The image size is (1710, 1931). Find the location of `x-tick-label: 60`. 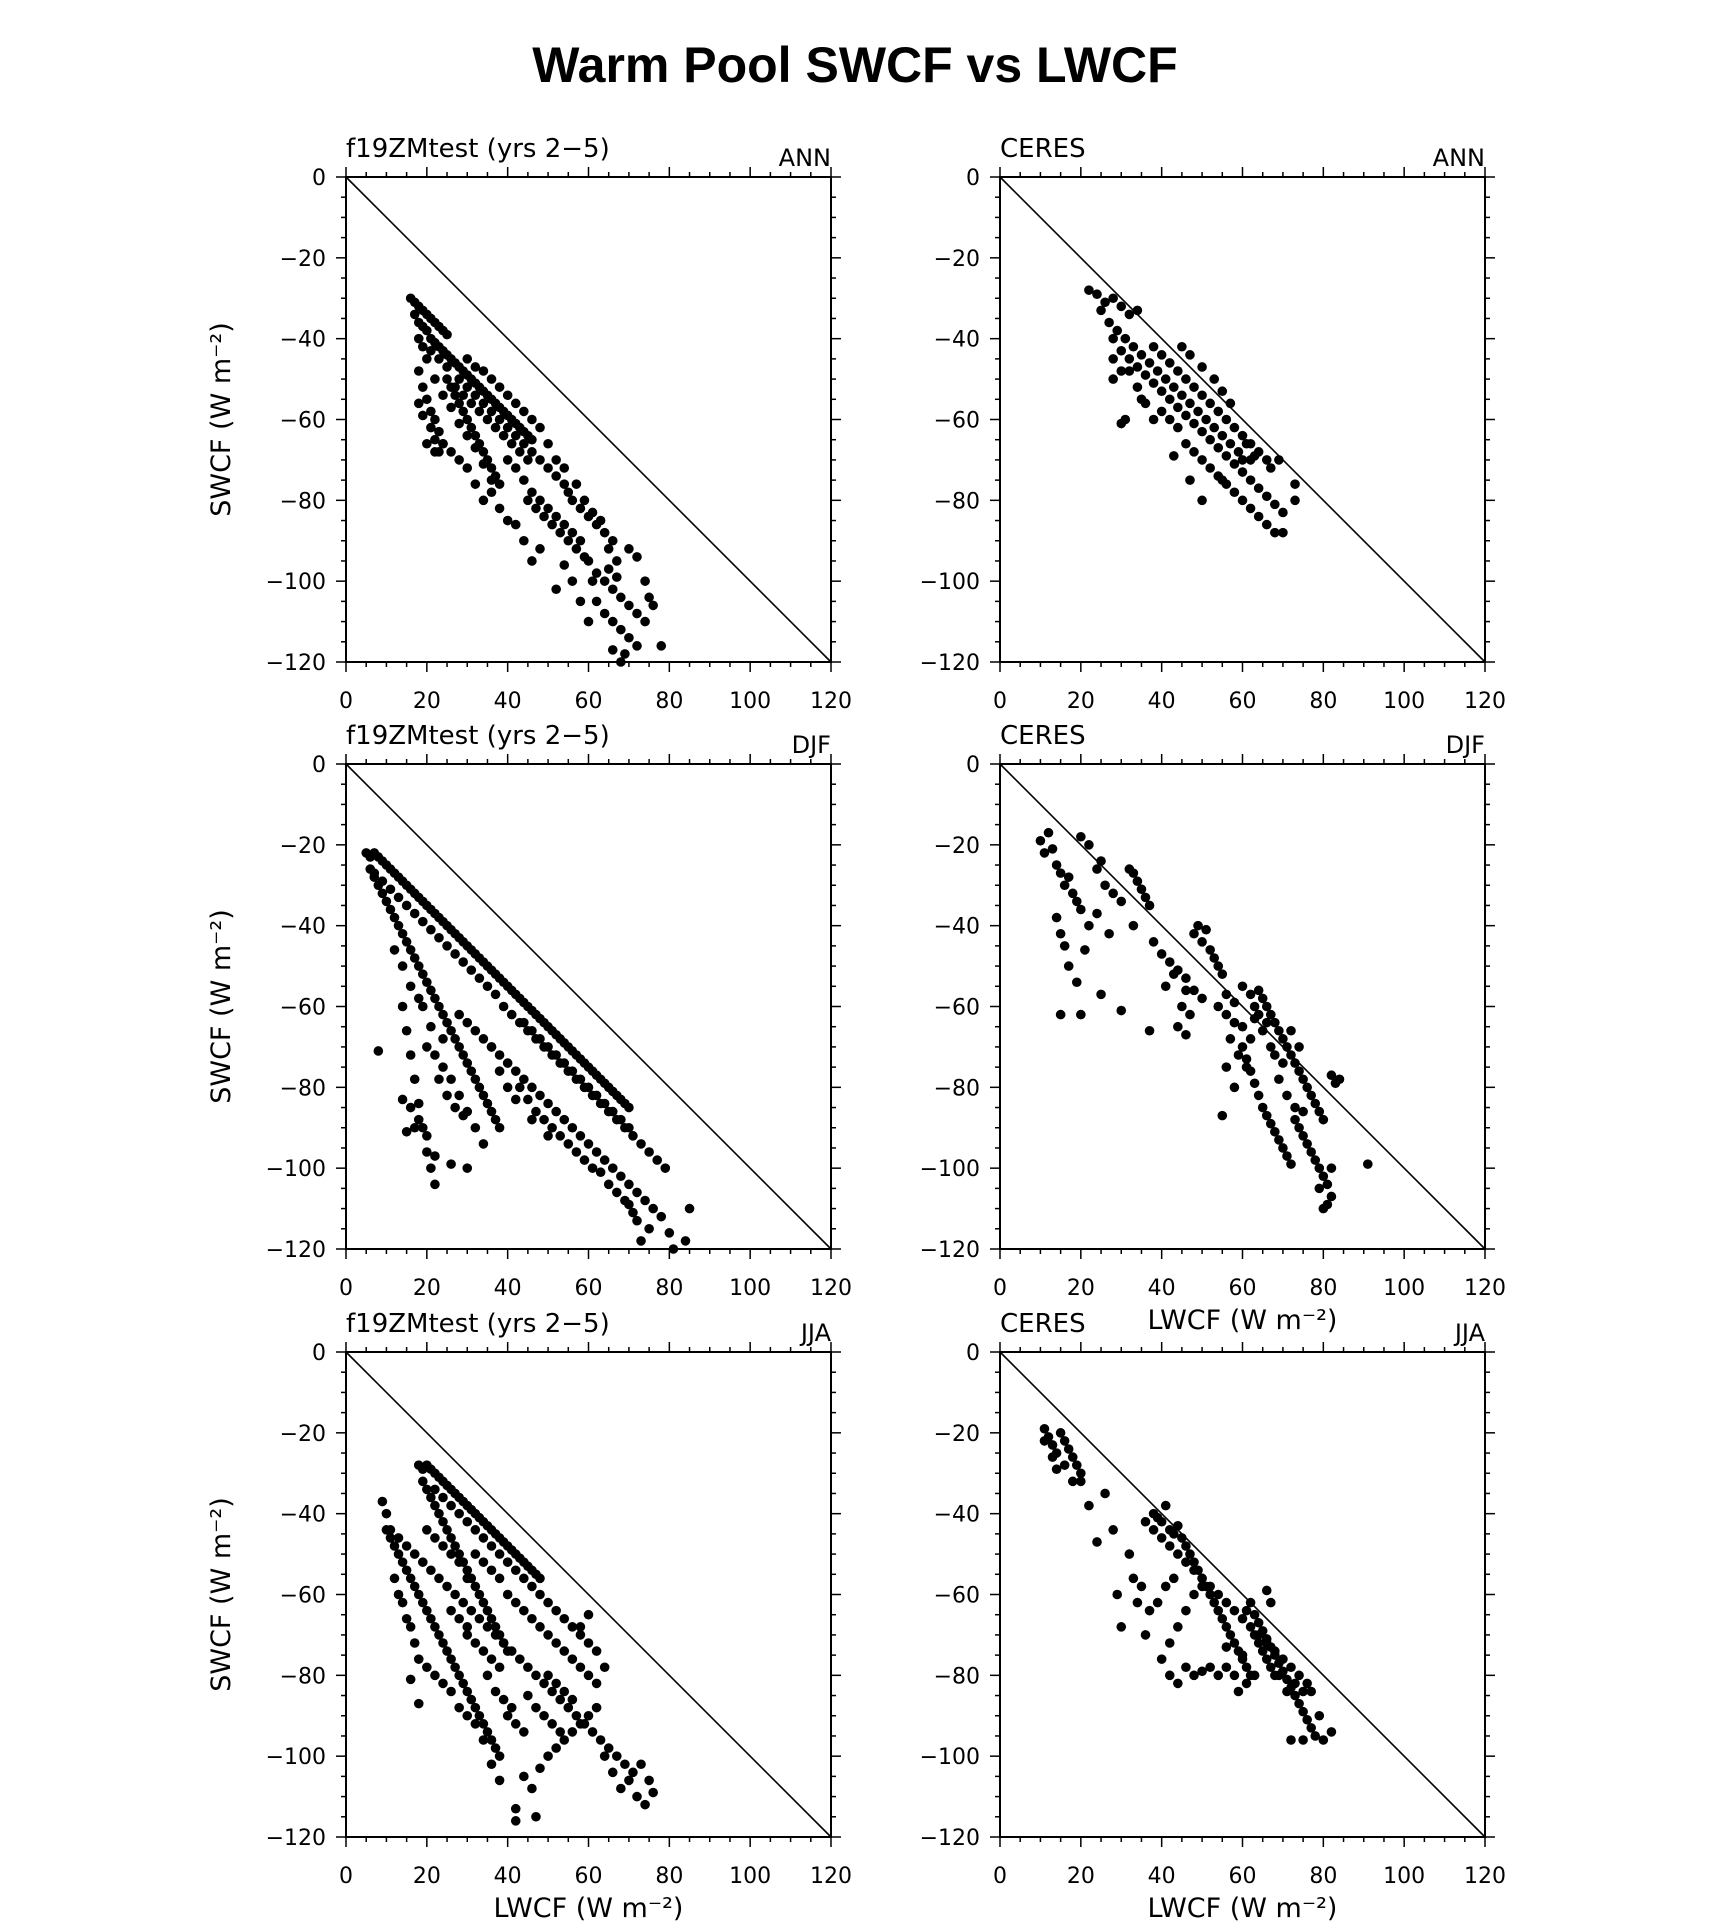

x-tick-label: 60 is located at coordinates (589, 1288).